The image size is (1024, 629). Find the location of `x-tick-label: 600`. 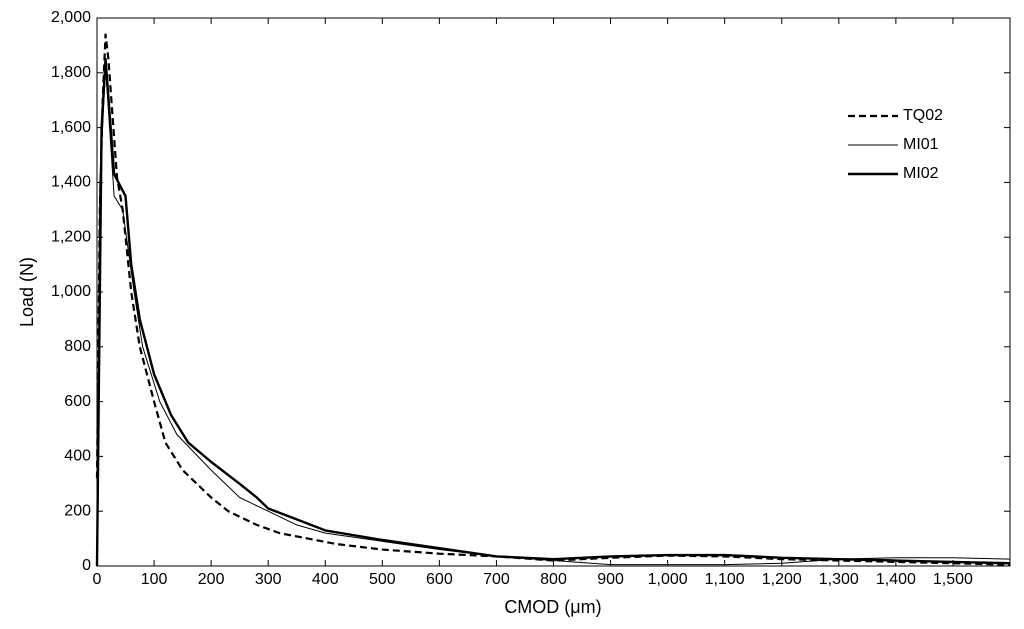

x-tick-label: 600 is located at coordinates (439, 579).